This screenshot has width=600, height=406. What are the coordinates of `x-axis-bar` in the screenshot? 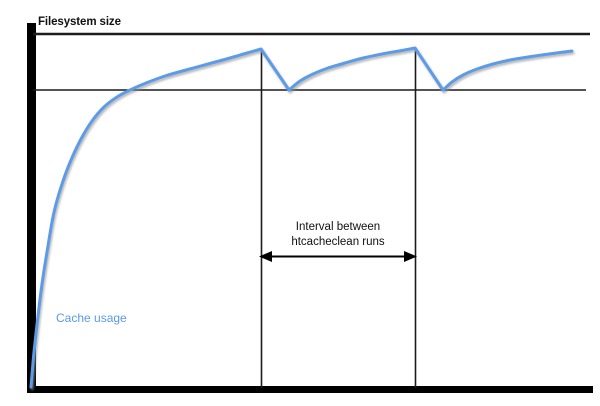 It's located at (310, 389).